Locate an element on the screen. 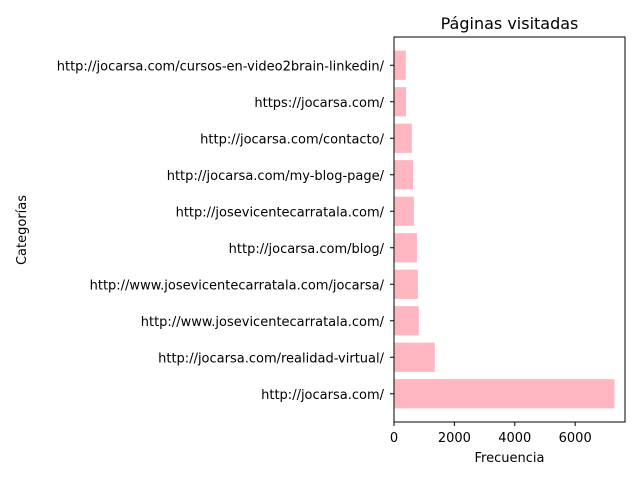  y-tick-label: http://www.josevicentecarratala.com/ is located at coordinates (263, 322).